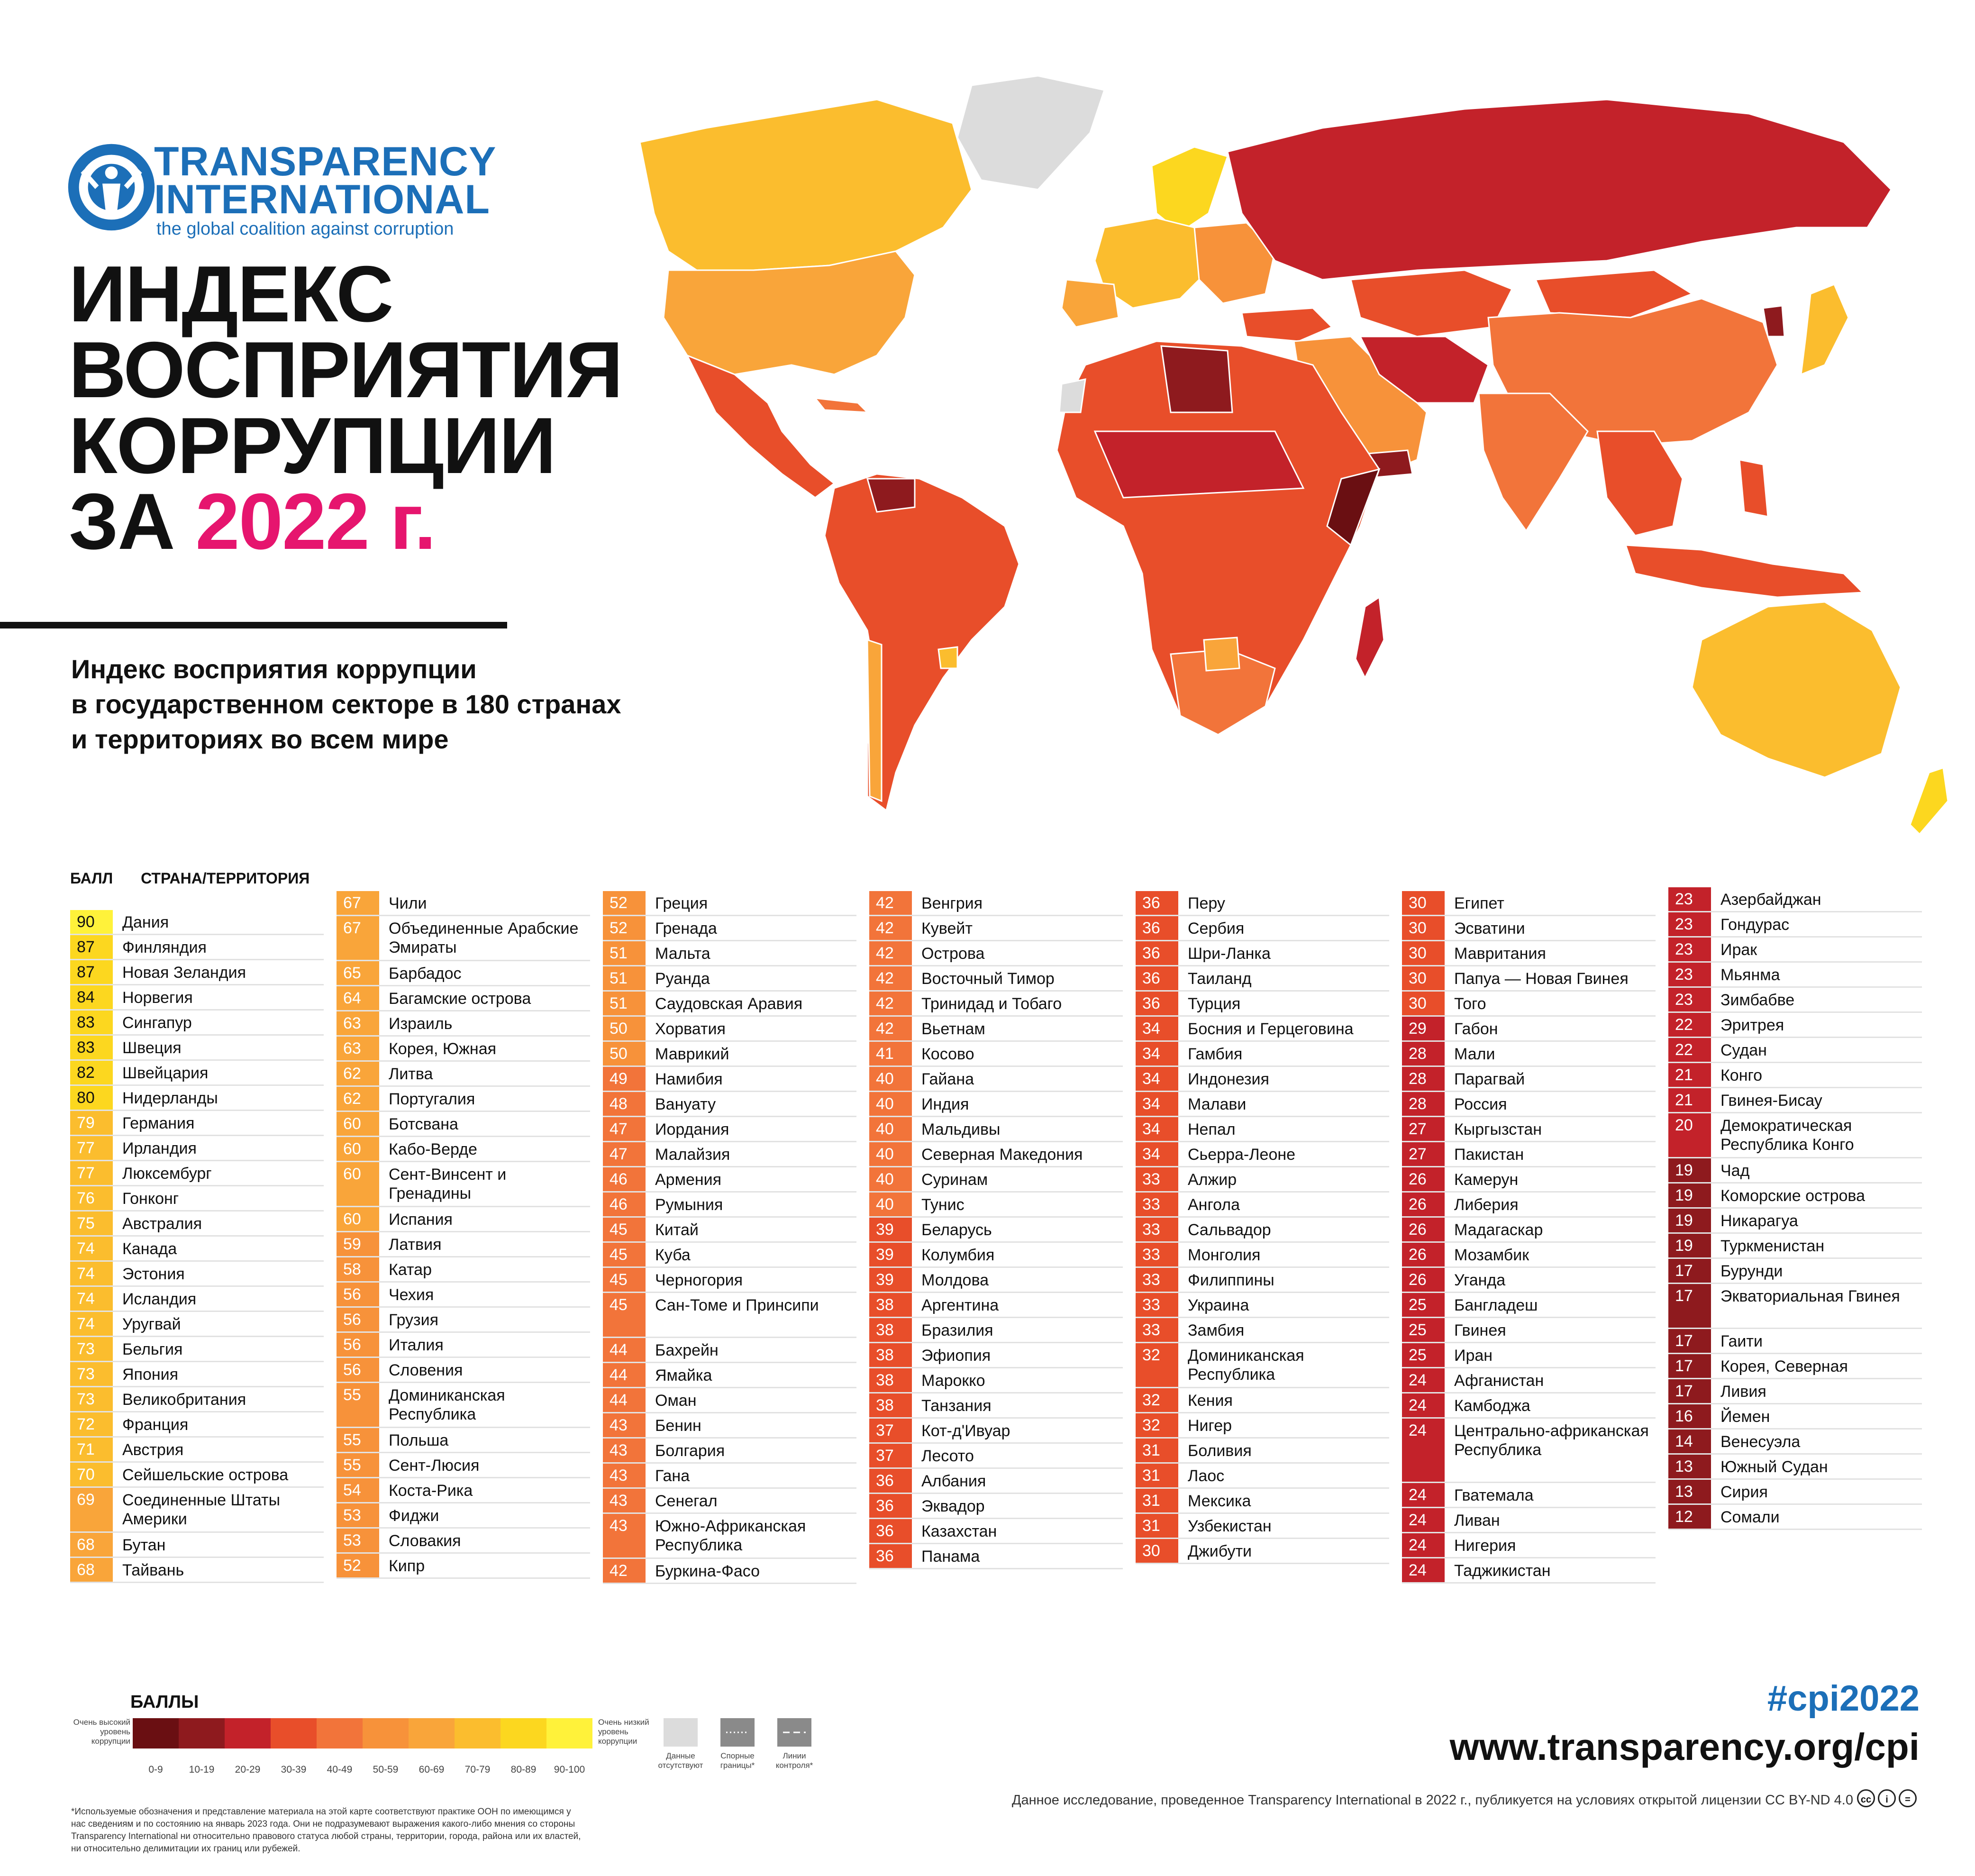 The image size is (1975, 1876). I want to click on table-row: 77 Ирландия, so click(197, 1148).